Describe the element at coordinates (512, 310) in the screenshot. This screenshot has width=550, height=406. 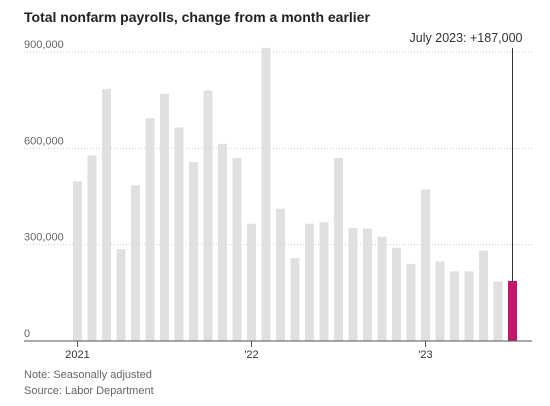
I see `bar-highlighted` at that location.